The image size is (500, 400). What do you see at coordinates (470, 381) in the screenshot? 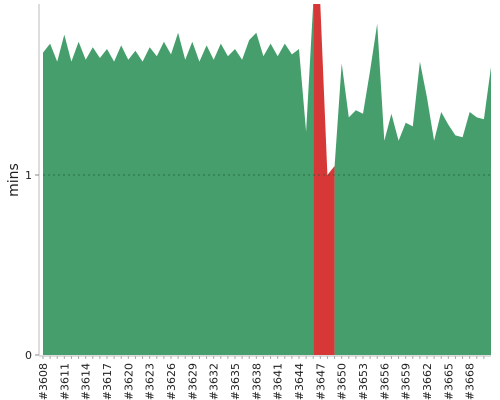
I see `x-tick-label: #3668` at bounding box center [470, 381].